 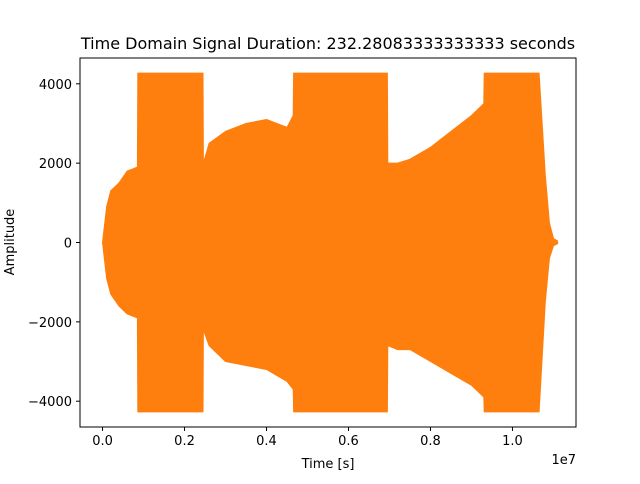 I want to click on y-tick-label: 2000, so click(x=55, y=164).